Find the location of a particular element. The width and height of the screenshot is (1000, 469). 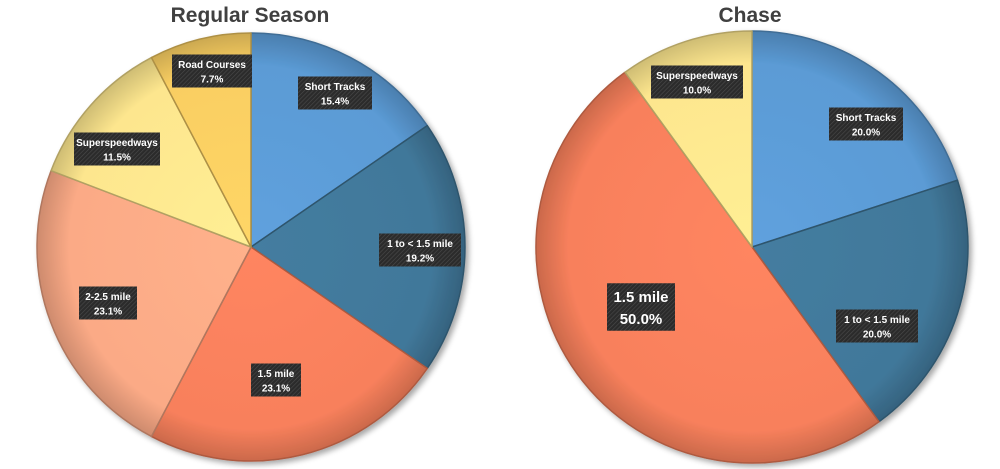

data-label: Short Tracks 15.4% is located at coordinates (335, 93).